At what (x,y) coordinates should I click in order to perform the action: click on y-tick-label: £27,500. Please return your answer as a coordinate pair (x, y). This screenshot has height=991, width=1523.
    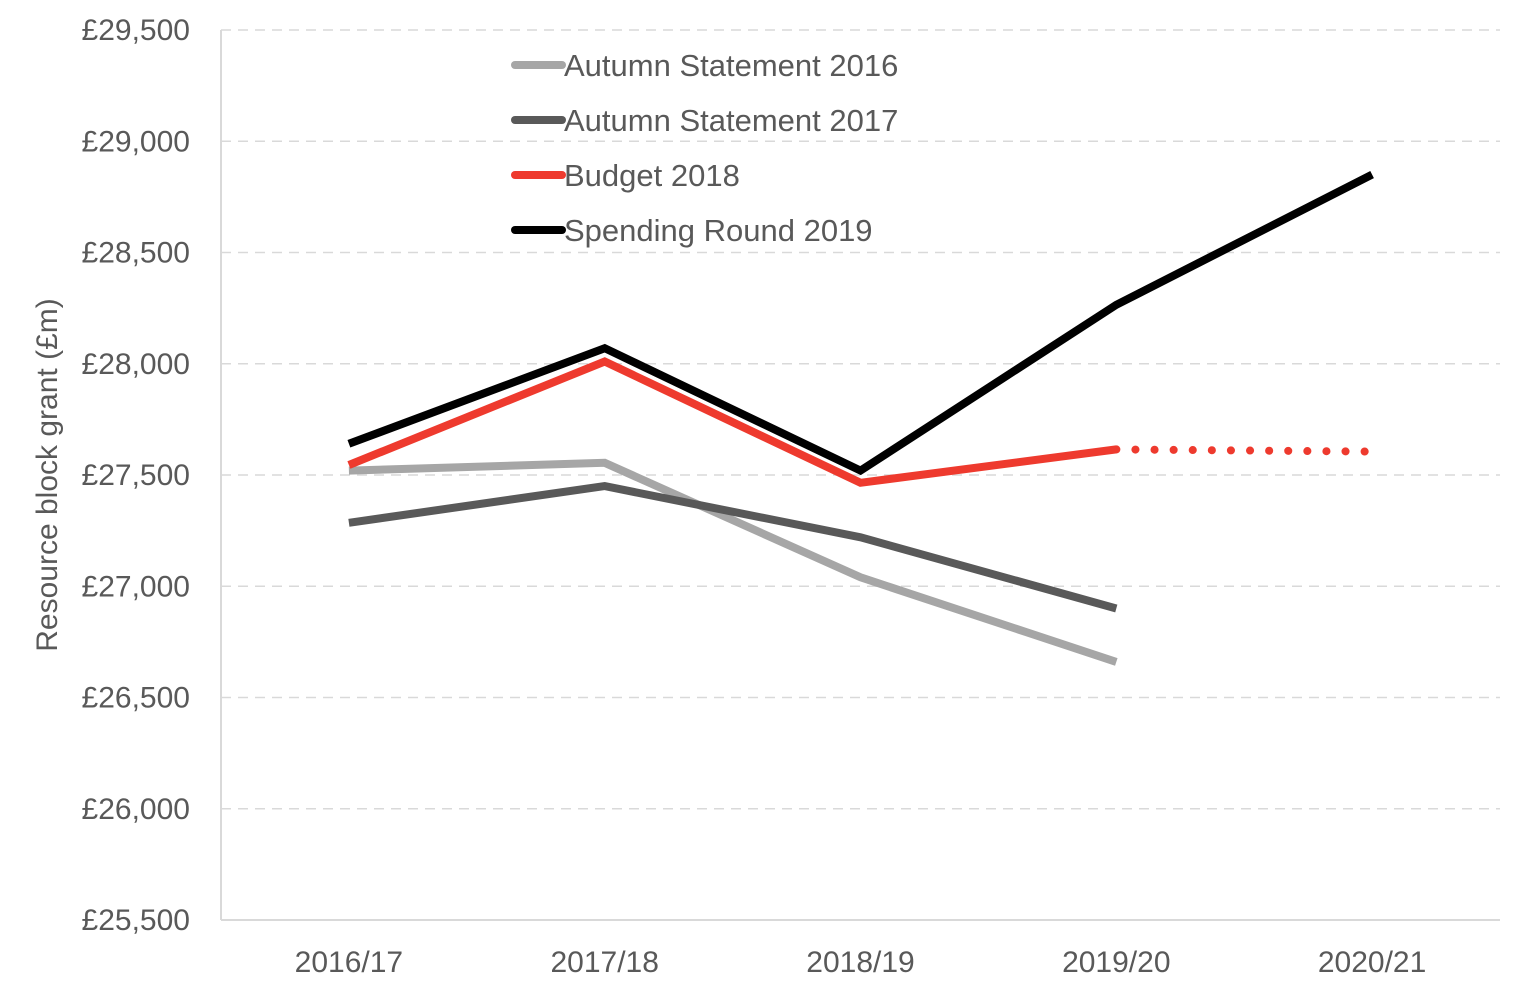
    Looking at the image, I should click on (136, 475).